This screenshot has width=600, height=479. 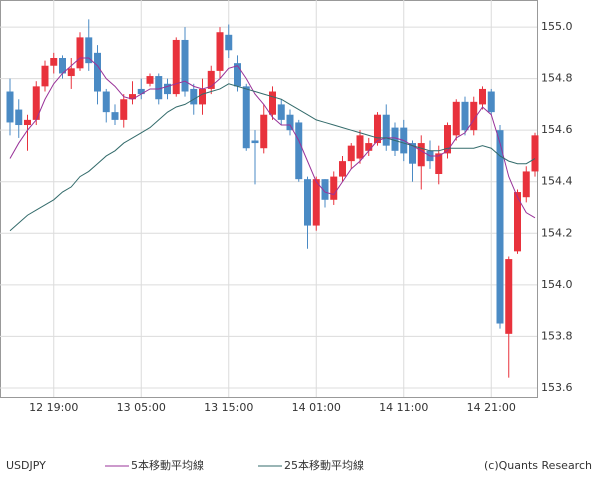 I want to click on x-tick-label: 14 01:00, so click(x=316, y=407).